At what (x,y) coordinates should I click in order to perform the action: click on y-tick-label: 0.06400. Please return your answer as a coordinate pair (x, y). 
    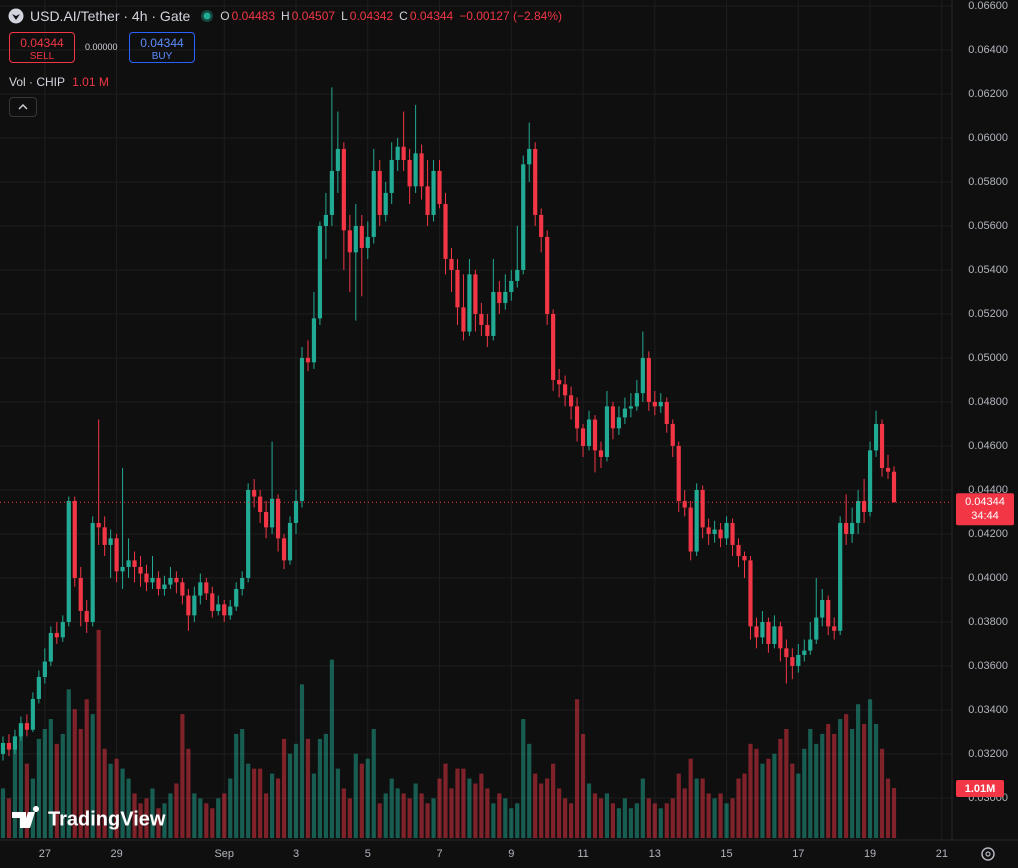
    Looking at the image, I should click on (988, 50).